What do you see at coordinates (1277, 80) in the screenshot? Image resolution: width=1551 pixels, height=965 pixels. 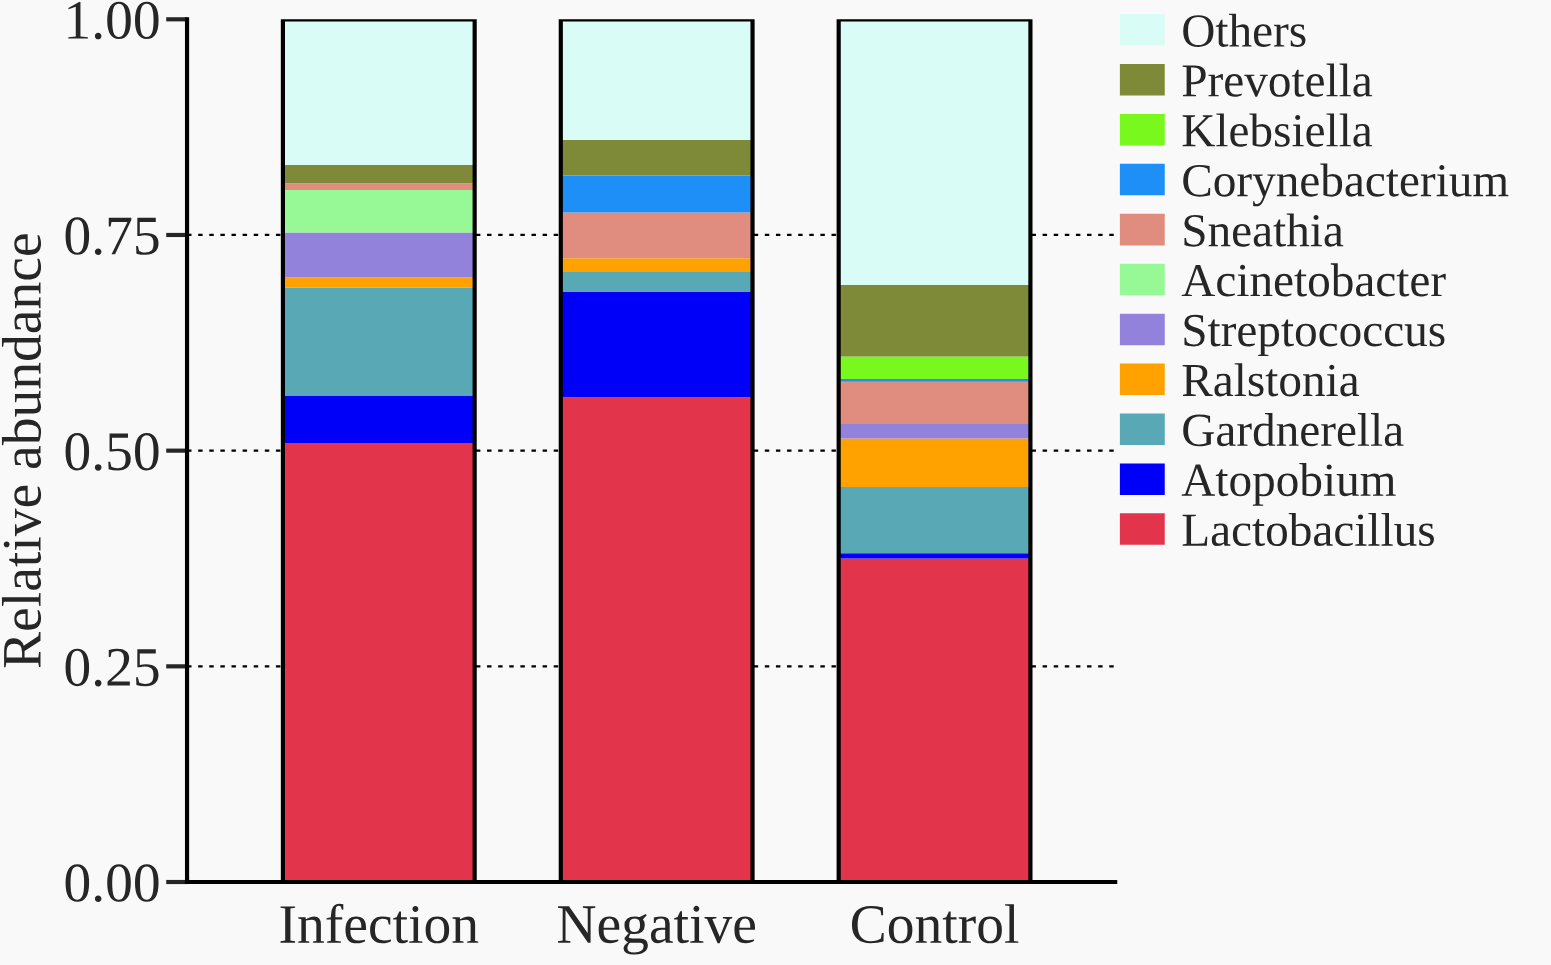 I see `legend-label: Prevotella` at bounding box center [1277, 80].